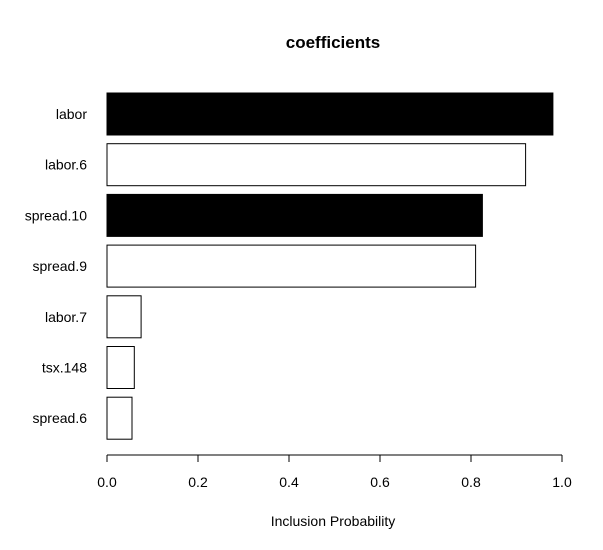  I want to click on category-label-spread-10: spread.10, so click(56, 215).